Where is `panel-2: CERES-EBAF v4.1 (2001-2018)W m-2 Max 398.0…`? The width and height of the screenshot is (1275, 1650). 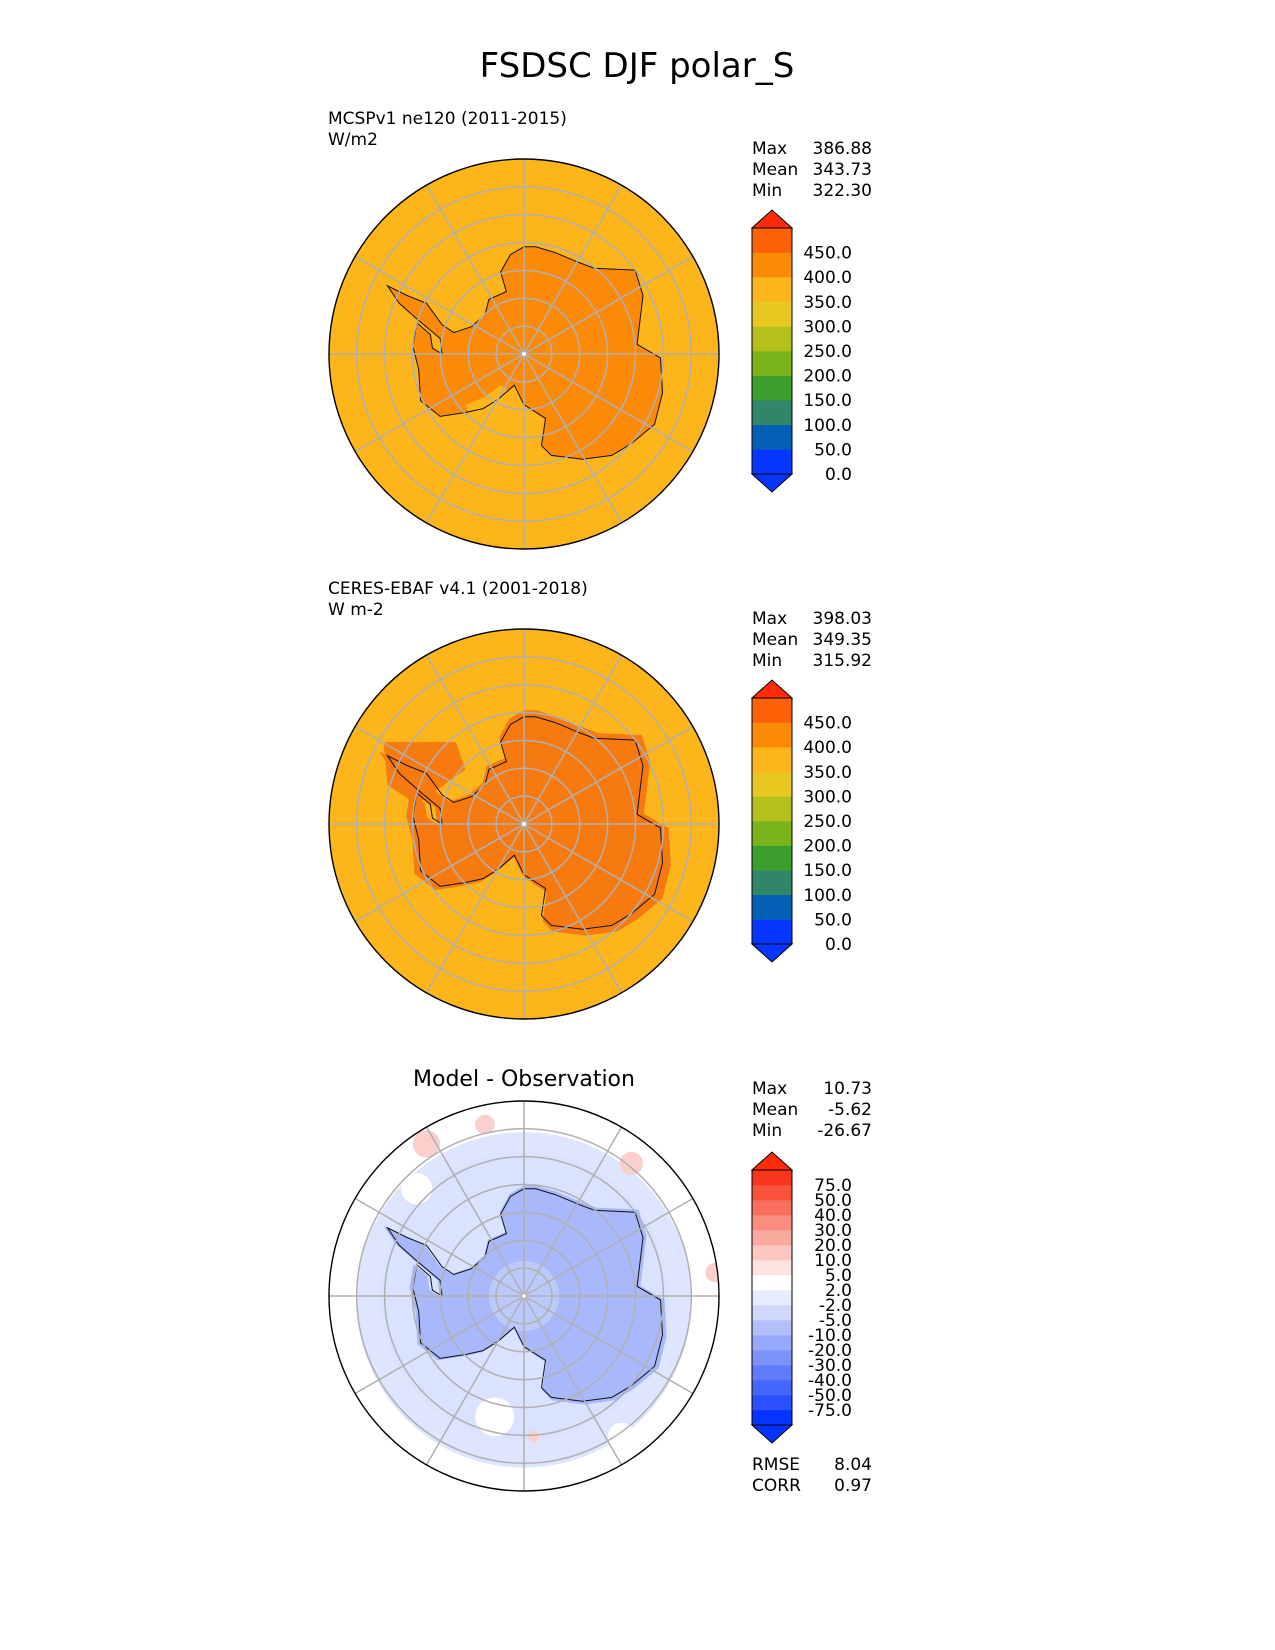
panel-2: CERES-EBAF v4.1 (2001-2018)W m-2 Max 398.0… is located at coordinates (600, 799).